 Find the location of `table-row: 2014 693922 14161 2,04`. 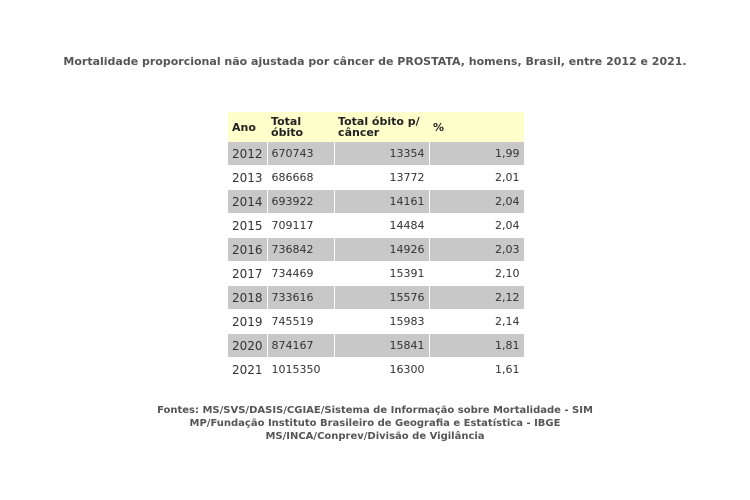

table-row: 2014 693922 14161 2,04 is located at coordinates (376, 201).